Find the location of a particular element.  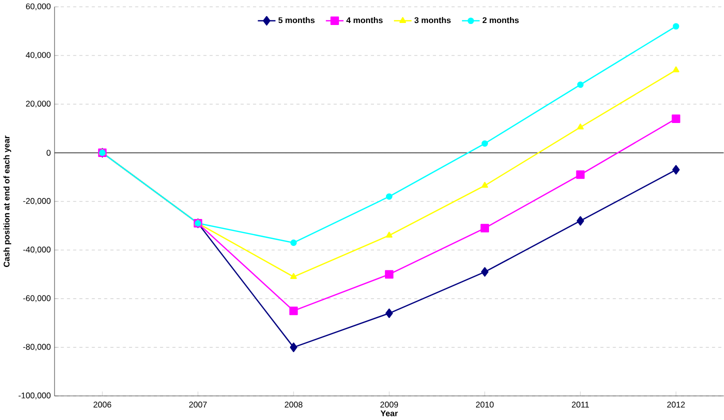

legend-label: 3 months is located at coordinates (432, 20).